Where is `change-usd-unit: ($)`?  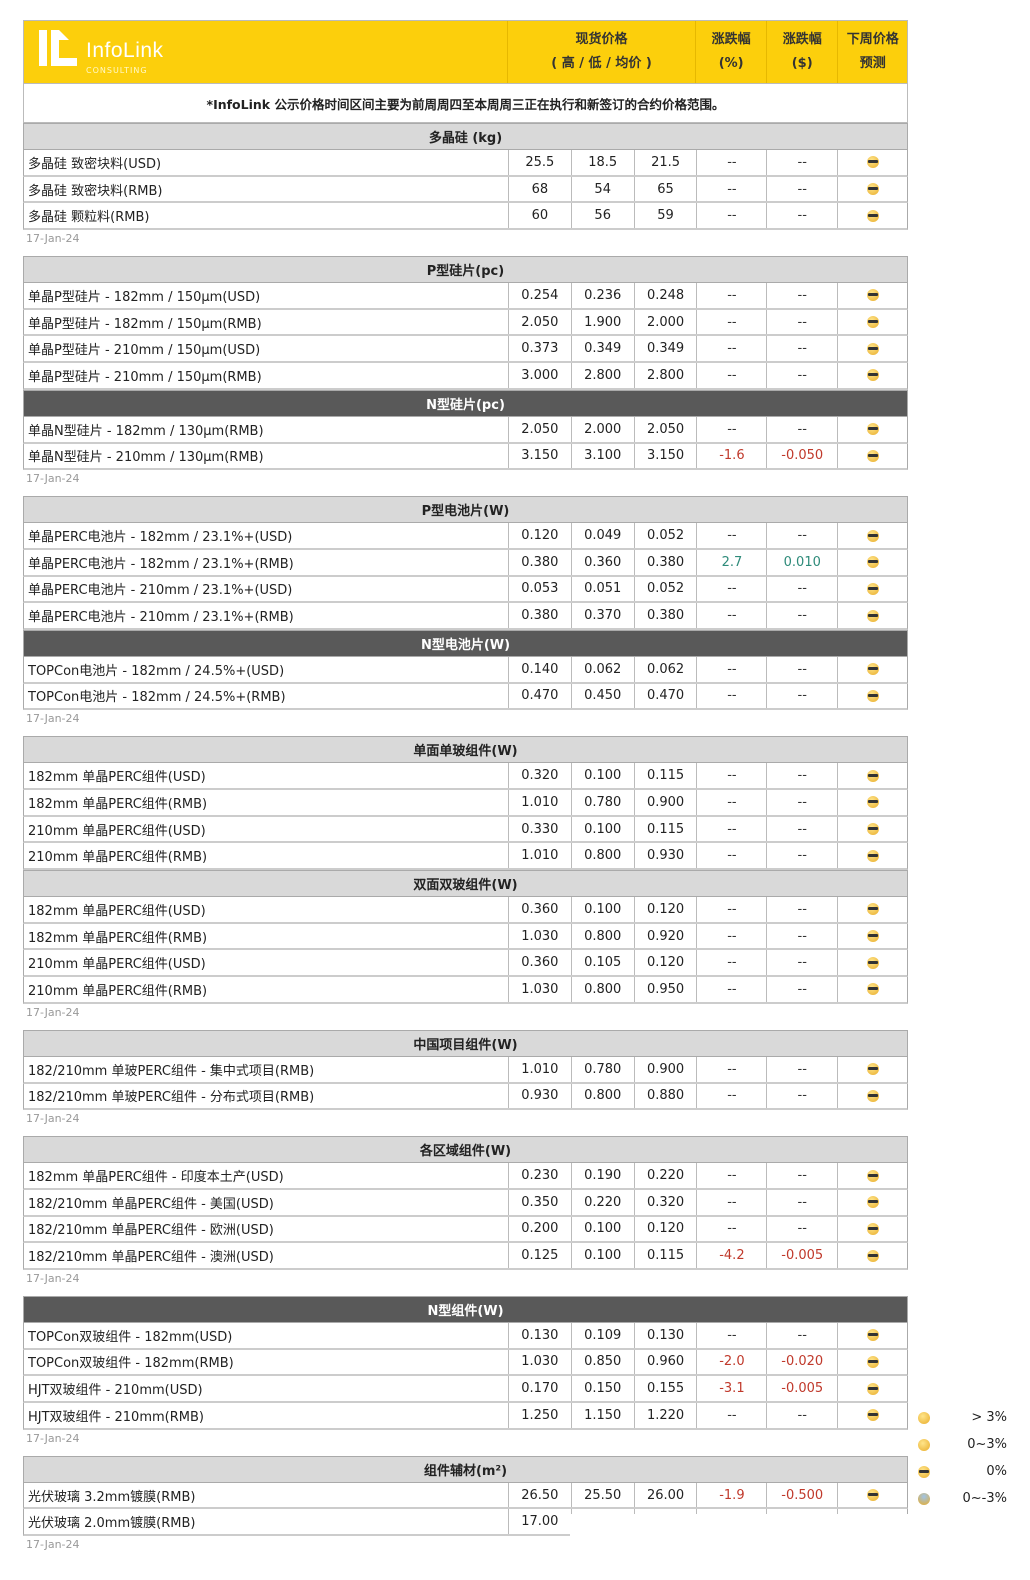 change-usd-unit: ($) is located at coordinates (802, 63).